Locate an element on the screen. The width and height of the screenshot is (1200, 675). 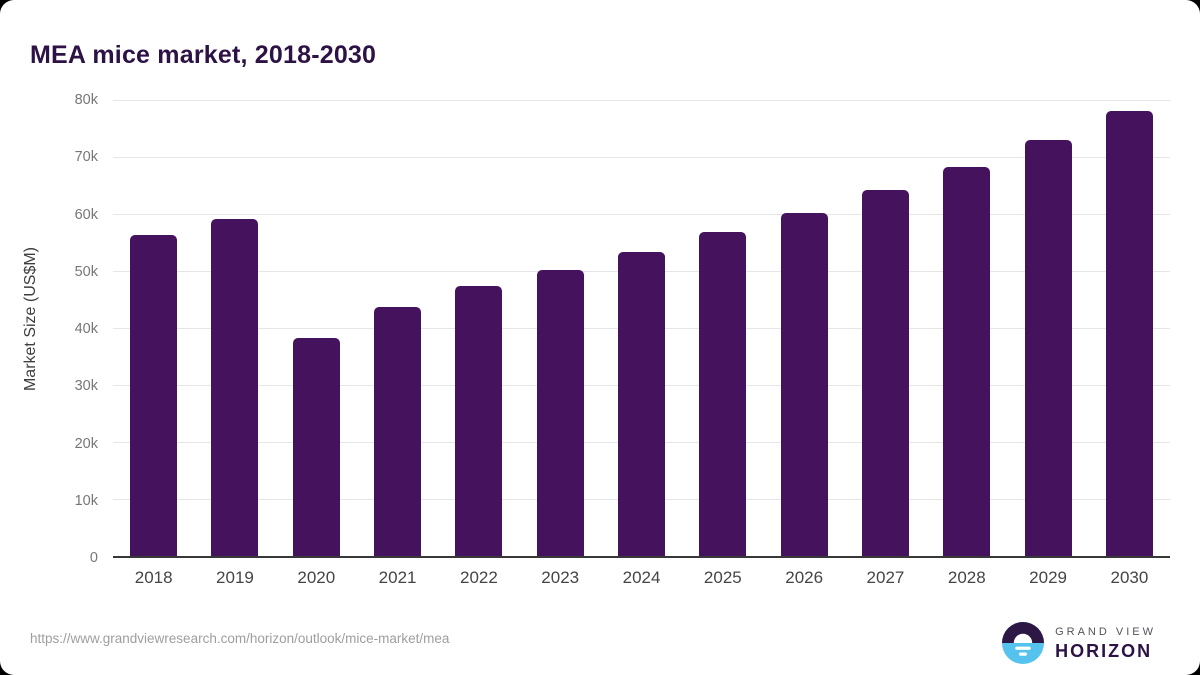
bar-slot-2019 is located at coordinates (234, 328).